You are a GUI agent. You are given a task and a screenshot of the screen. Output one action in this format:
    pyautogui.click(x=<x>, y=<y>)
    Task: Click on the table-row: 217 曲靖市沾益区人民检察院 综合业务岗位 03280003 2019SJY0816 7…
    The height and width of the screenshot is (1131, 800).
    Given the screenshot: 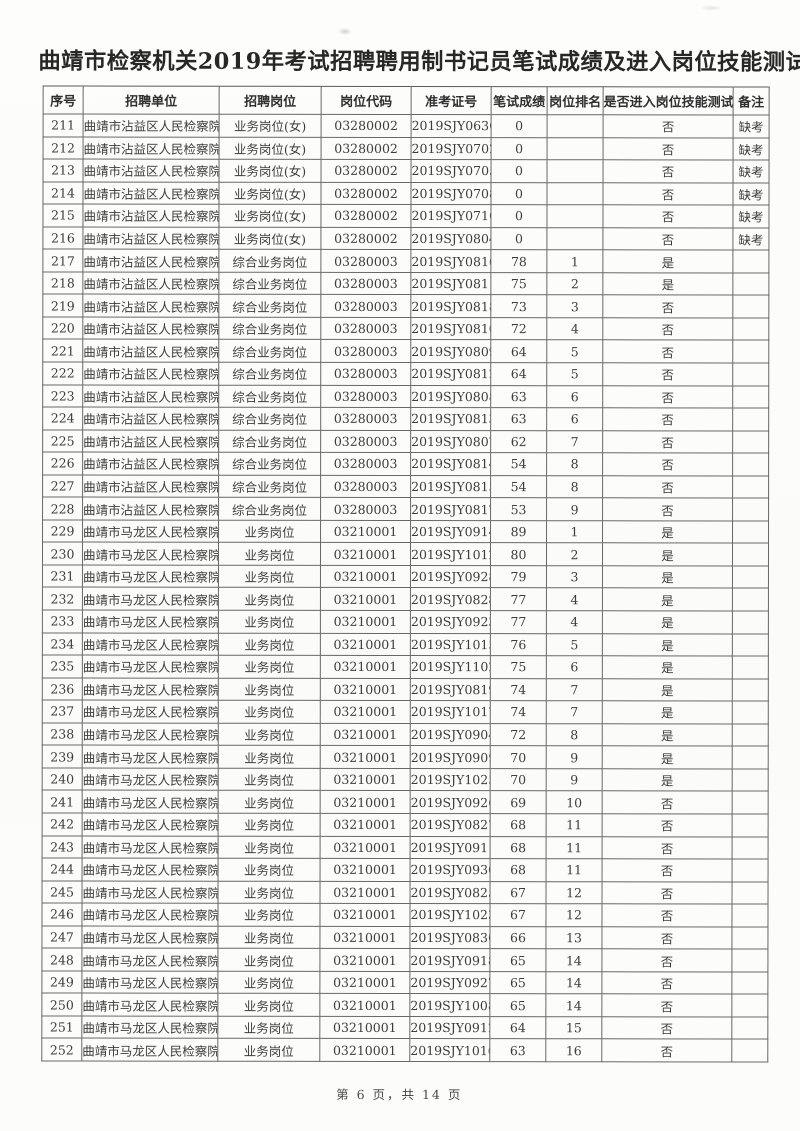 What is the action you would take?
    pyautogui.click(x=405, y=261)
    